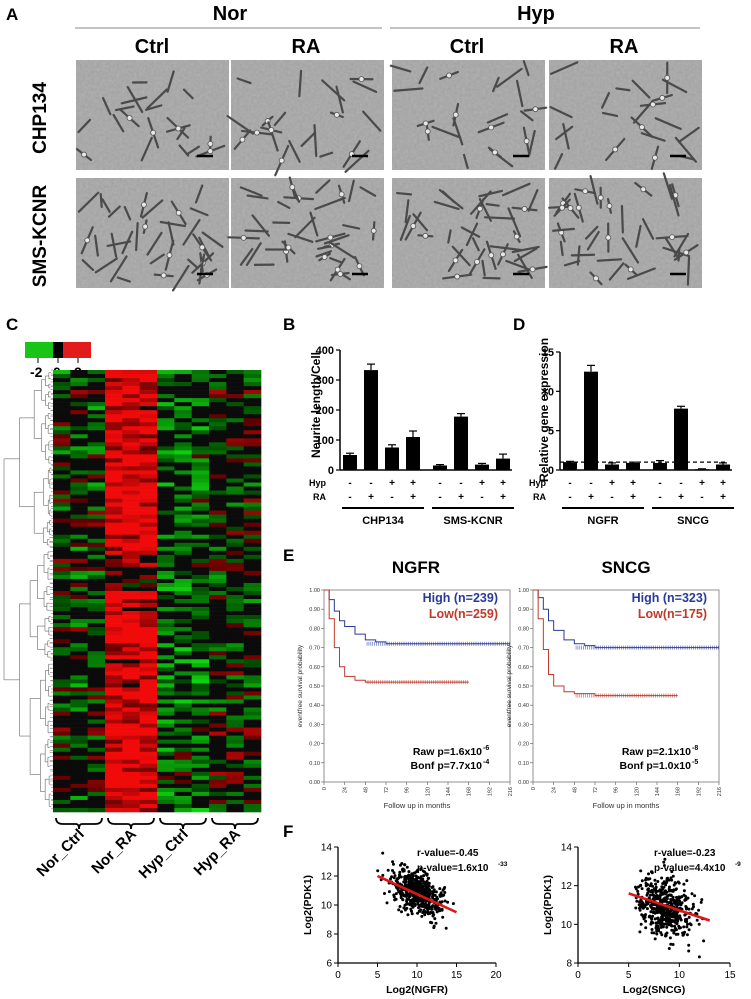  What do you see at coordinates (439, 497) in the screenshot?
I see `ra-sign: -` at bounding box center [439, 497].